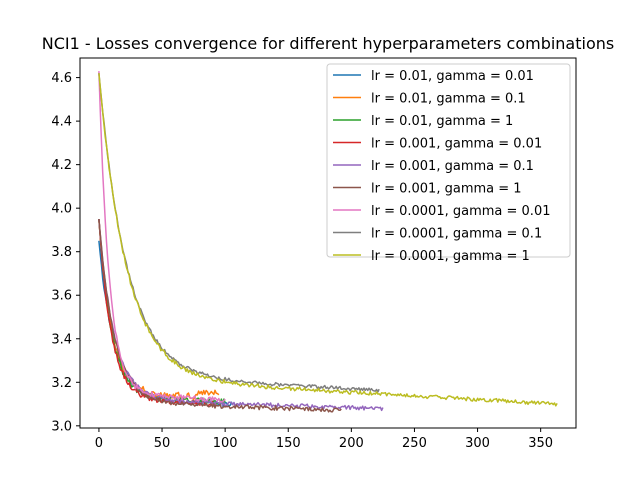 The image size is (640, 480). Describe the element at coordinates (450, 256) in the screenshot. I see `legend-label: lr = 0.0001, gamma = 1` at that location.